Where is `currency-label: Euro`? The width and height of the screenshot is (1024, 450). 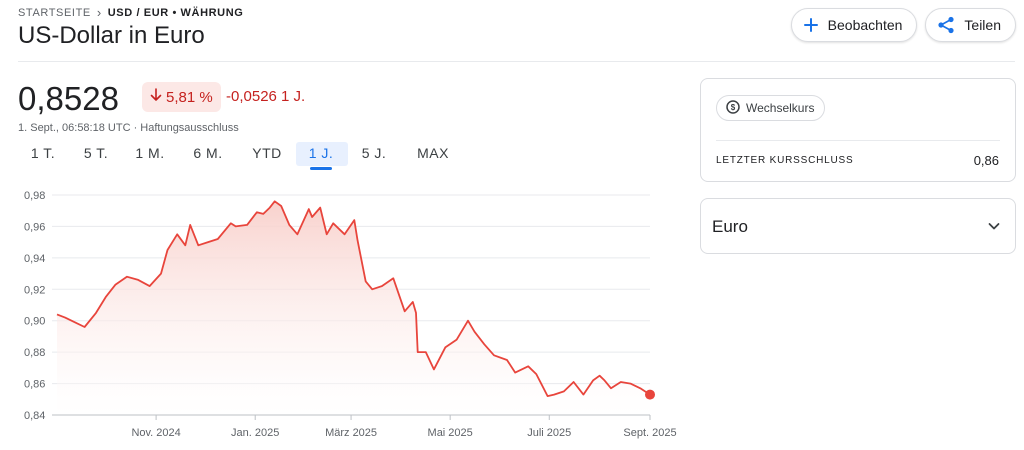
currency-label: Euro is located at coordinates (730, 226).